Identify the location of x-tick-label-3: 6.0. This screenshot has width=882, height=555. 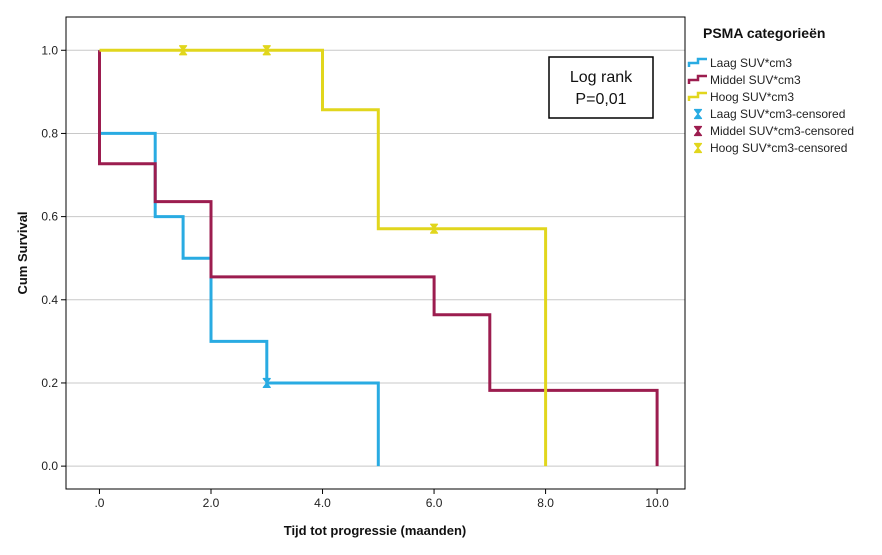
(434, 503).